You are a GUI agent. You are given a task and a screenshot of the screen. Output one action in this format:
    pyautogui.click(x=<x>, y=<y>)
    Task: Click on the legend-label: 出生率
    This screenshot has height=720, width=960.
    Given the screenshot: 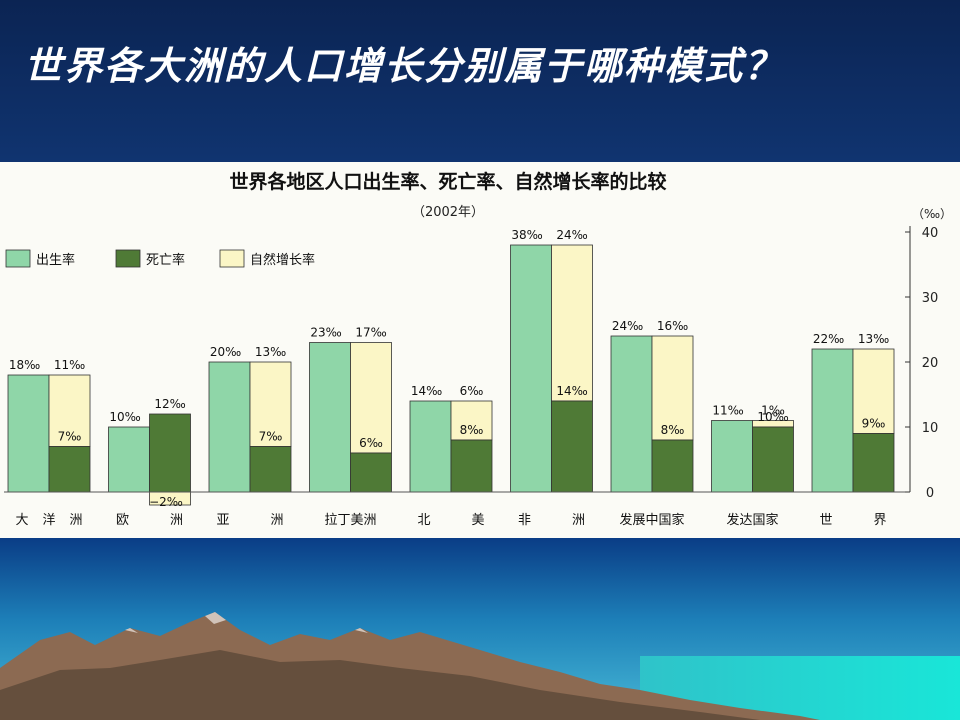 What is the action you would take?
    pyautogui.click(x=55, y=260)
    